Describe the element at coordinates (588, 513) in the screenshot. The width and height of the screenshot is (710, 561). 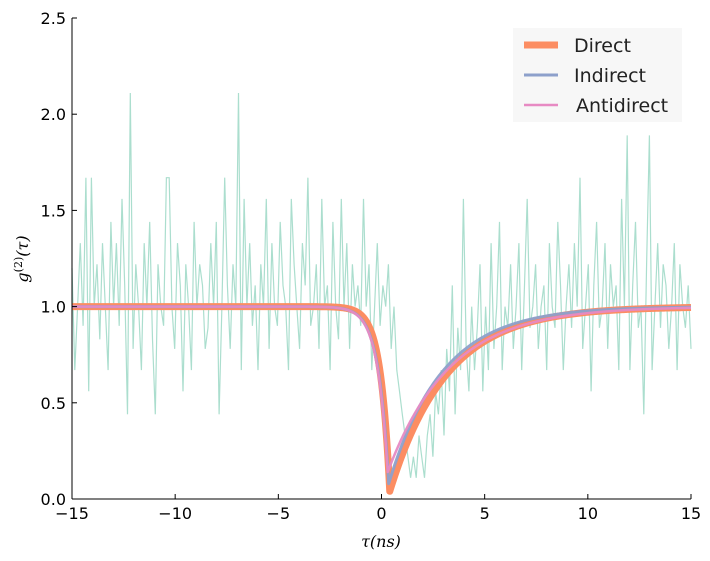
I see `x-tick-label: 10` at that location.